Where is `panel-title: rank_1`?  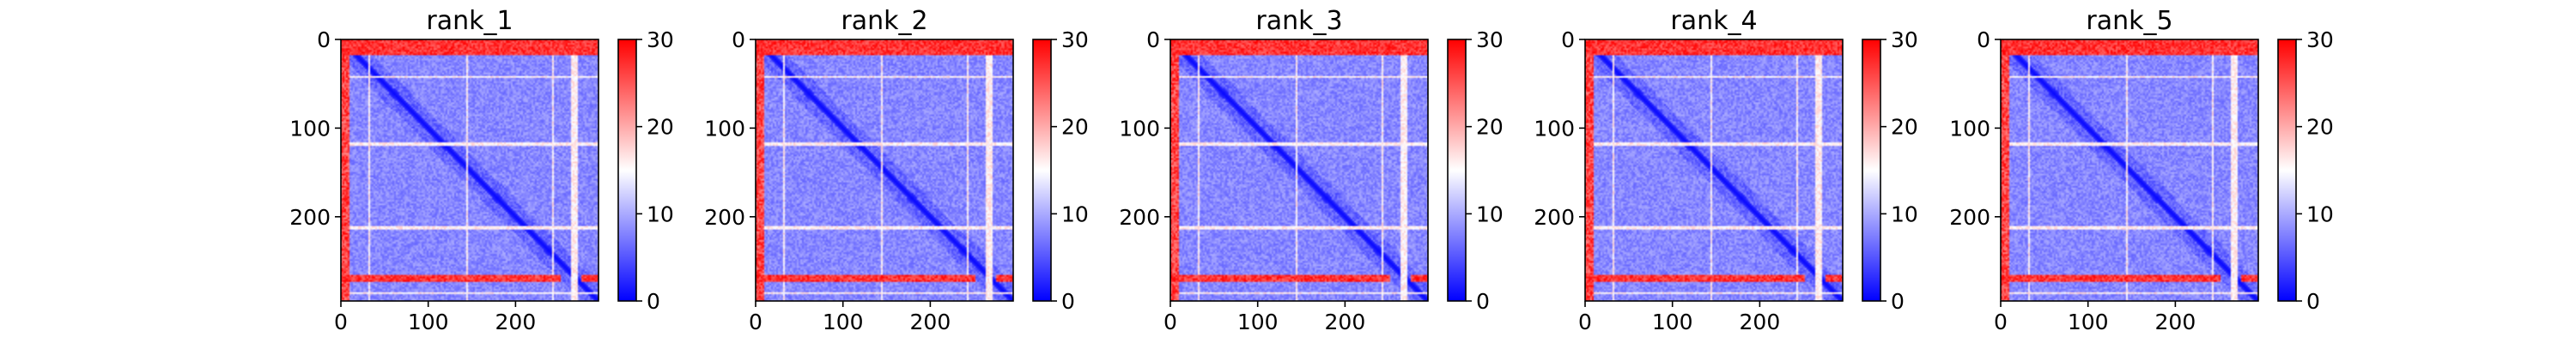 panel-title: rank_1 is located at coordinates (470, 21).